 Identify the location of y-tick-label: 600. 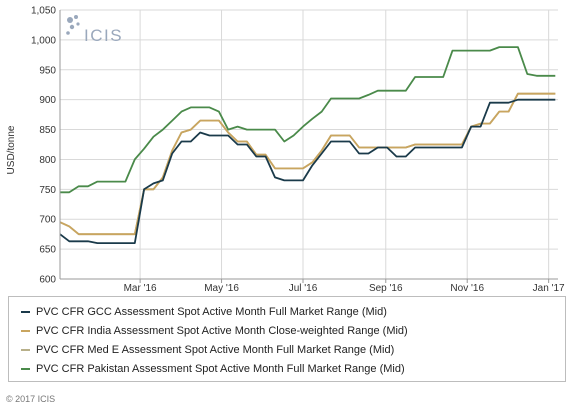
(47, 280).